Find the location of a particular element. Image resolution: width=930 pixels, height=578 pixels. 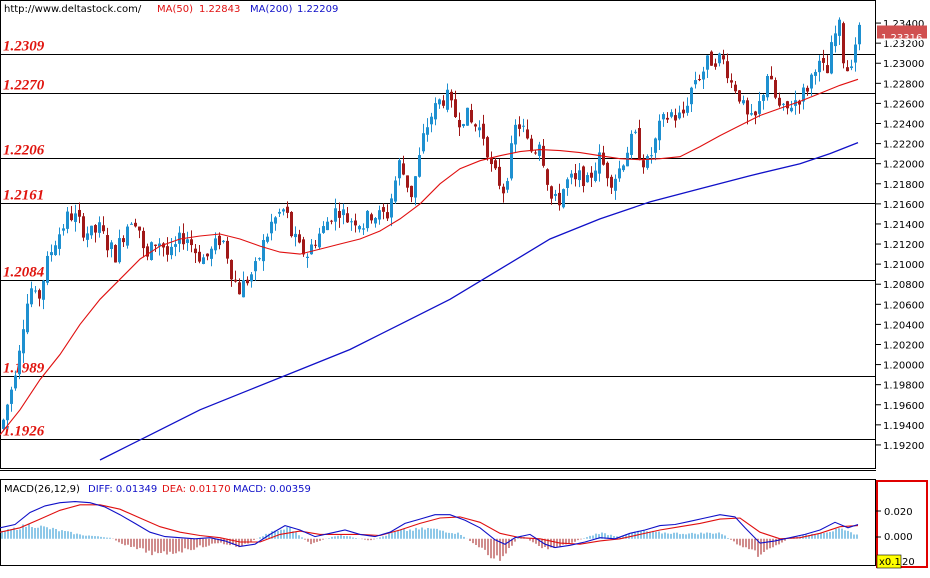

macd-dea-label: DEA: 0.01170 is located at coordinates (196, 489).